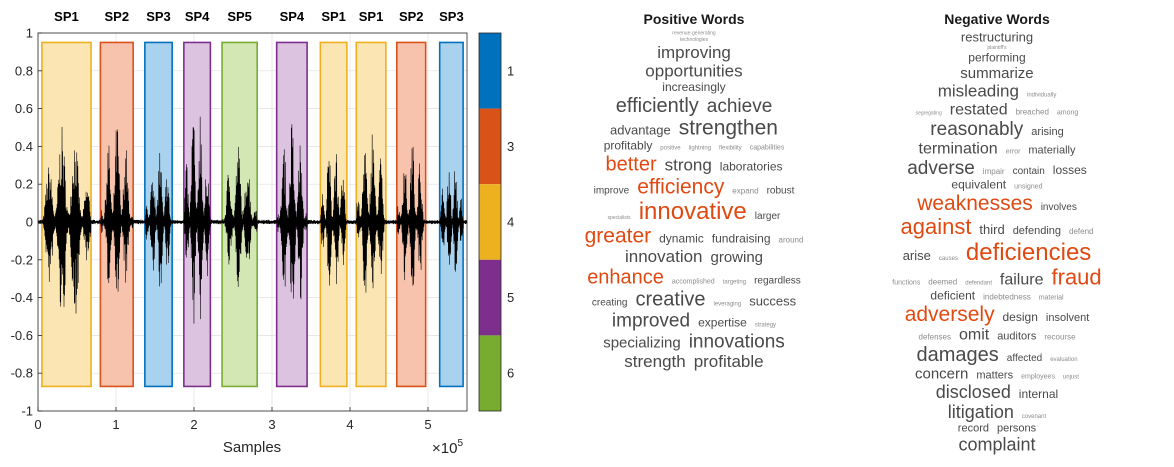 Image resolution: width=1174 pixels, height=467 pixels. What do you see at coordinates (651, 321) in the screenshot?
I see `word-improved: improved` at bounding box center [651, 321].